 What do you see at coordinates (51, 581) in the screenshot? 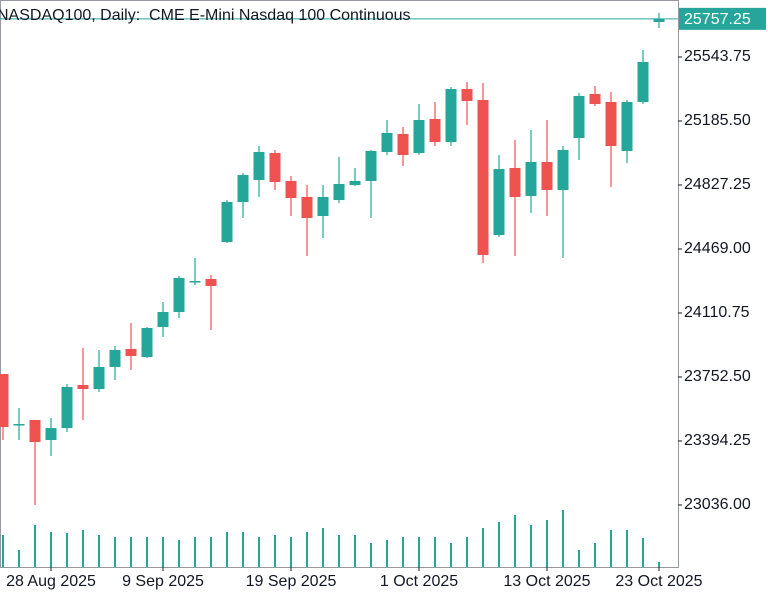
I see `x-tick-label: 28 Aug 2025` at bounding box center [51, 581].